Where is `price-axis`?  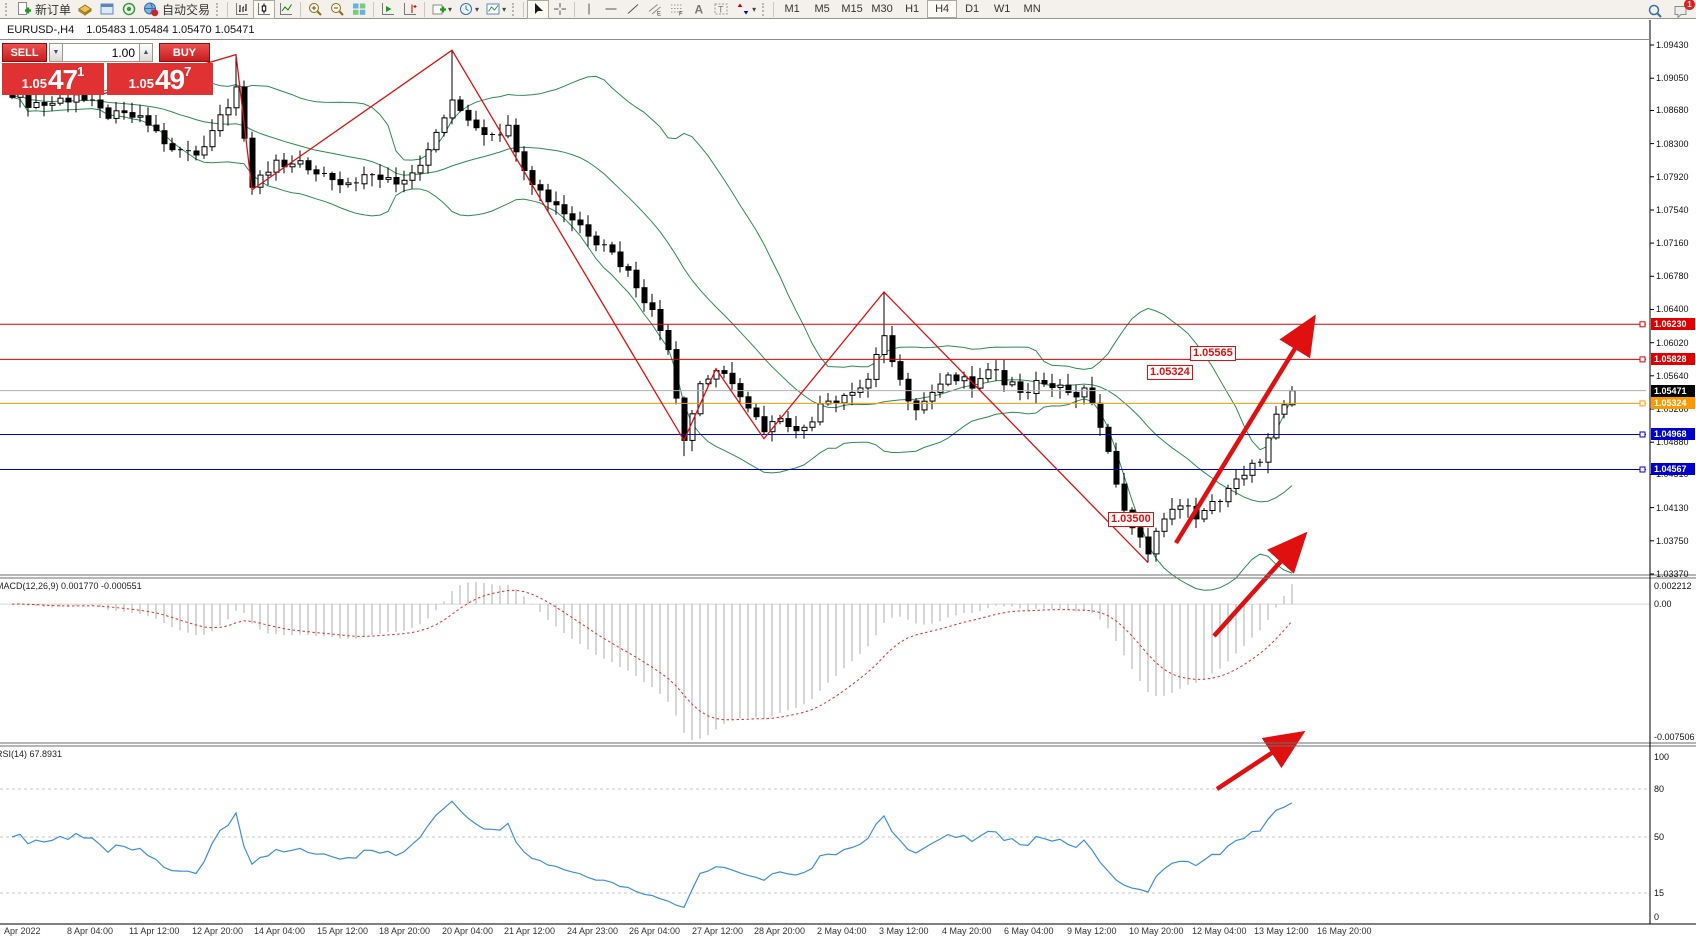 price-axis is located at coordinates (1673, 472).